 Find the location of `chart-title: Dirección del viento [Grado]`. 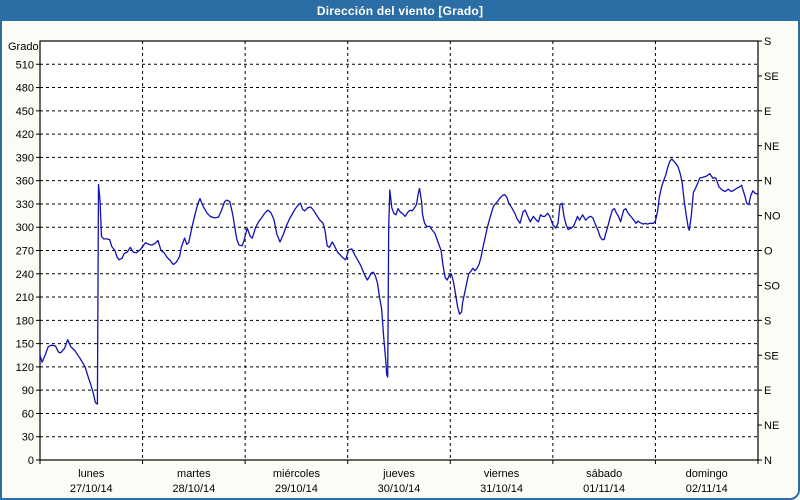

chart-title: Dirección del viento [Grado] is located at coordinates (400, 10).